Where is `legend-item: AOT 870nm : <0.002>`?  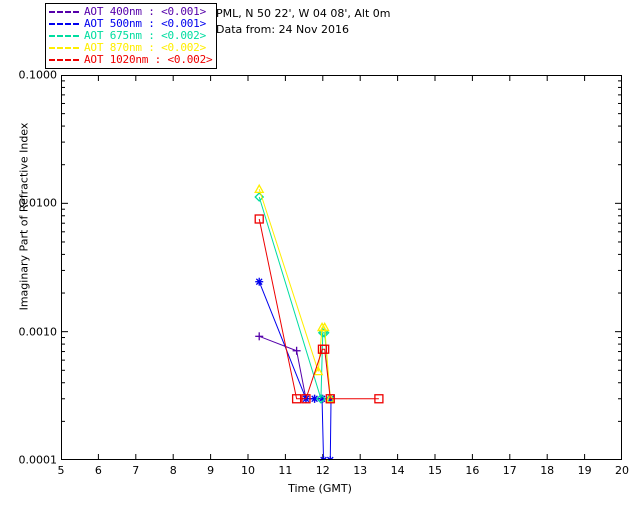
legend-item: AOT 870nm : <0.002> is located at coordinates (130, 48).